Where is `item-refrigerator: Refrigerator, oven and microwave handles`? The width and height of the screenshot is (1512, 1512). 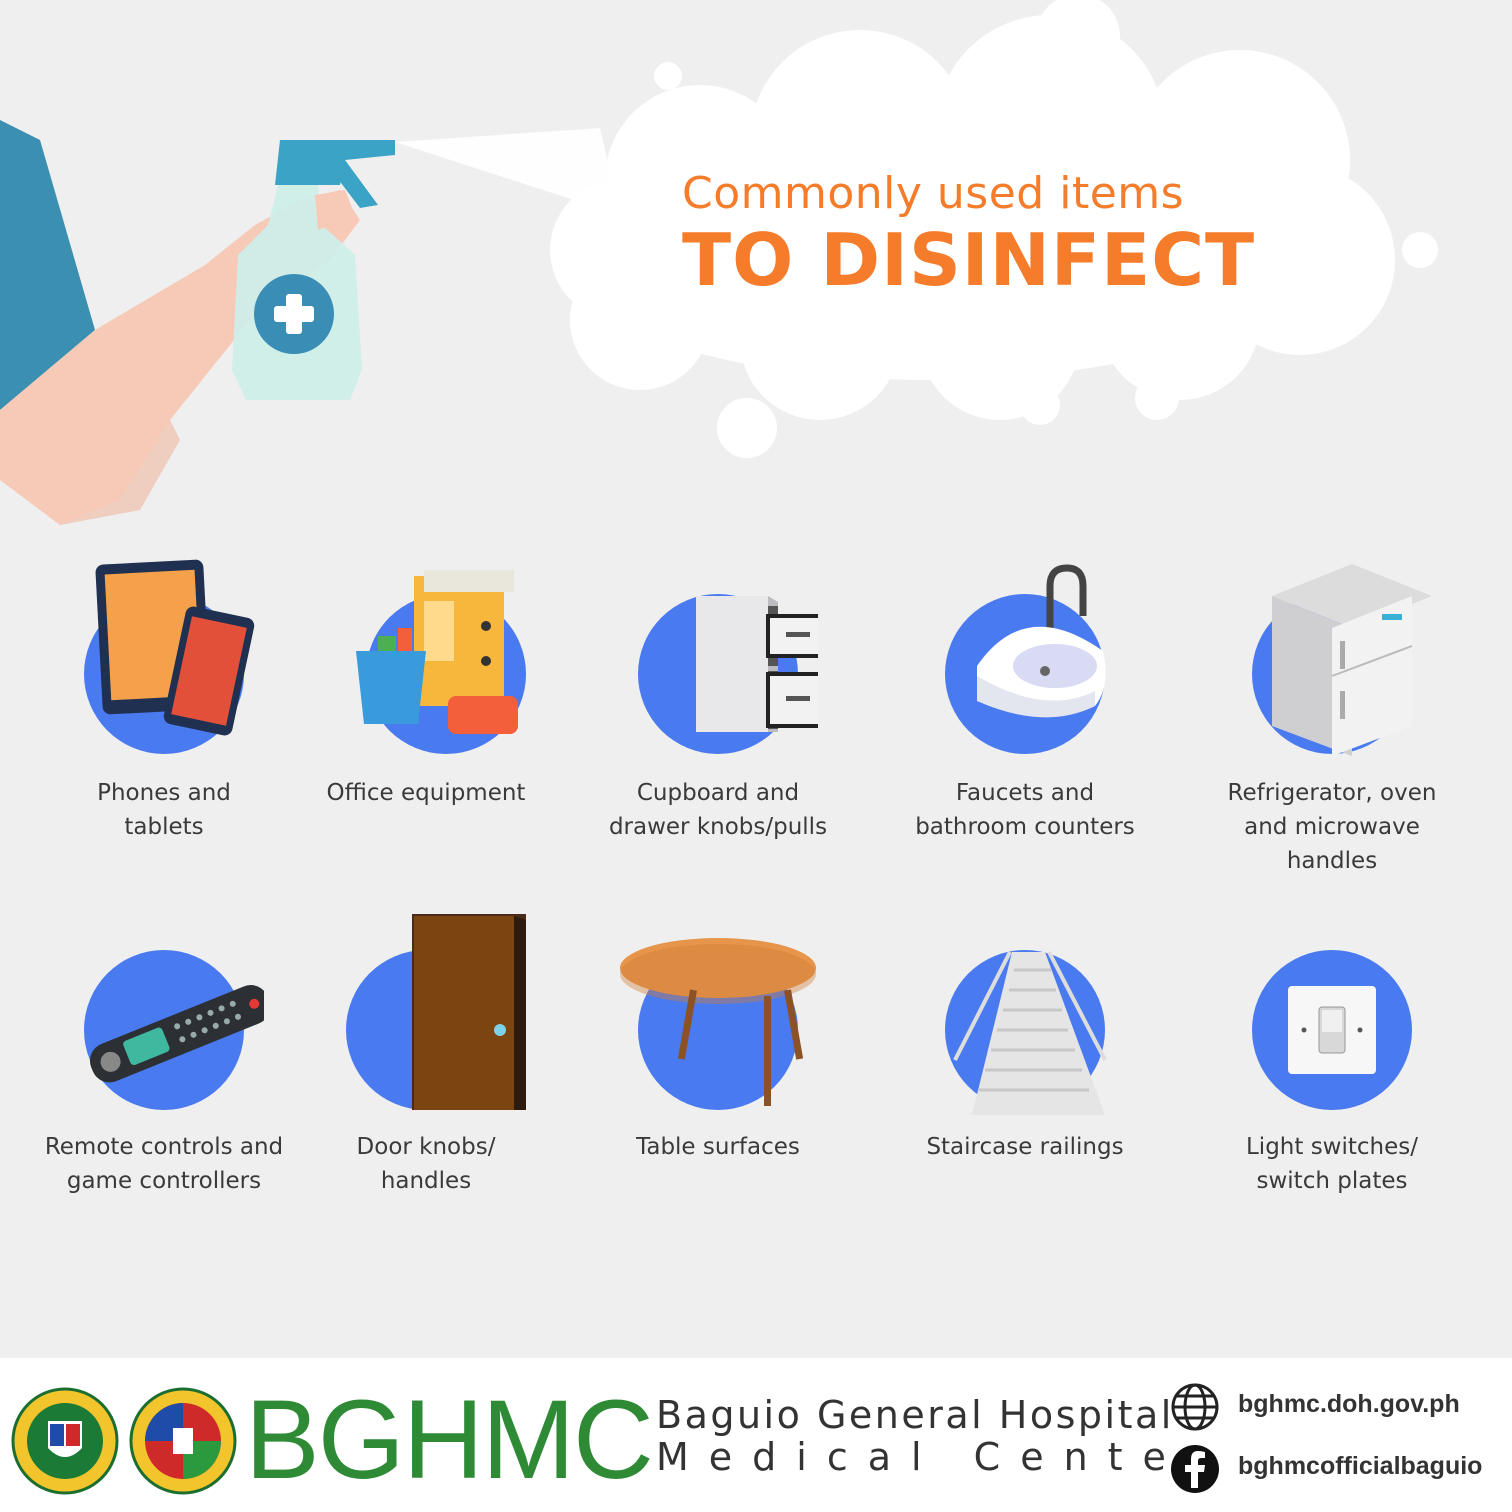 item-refrigerator: Refrigerator, oven and microwave handles is located at coordinates (1332, 717).